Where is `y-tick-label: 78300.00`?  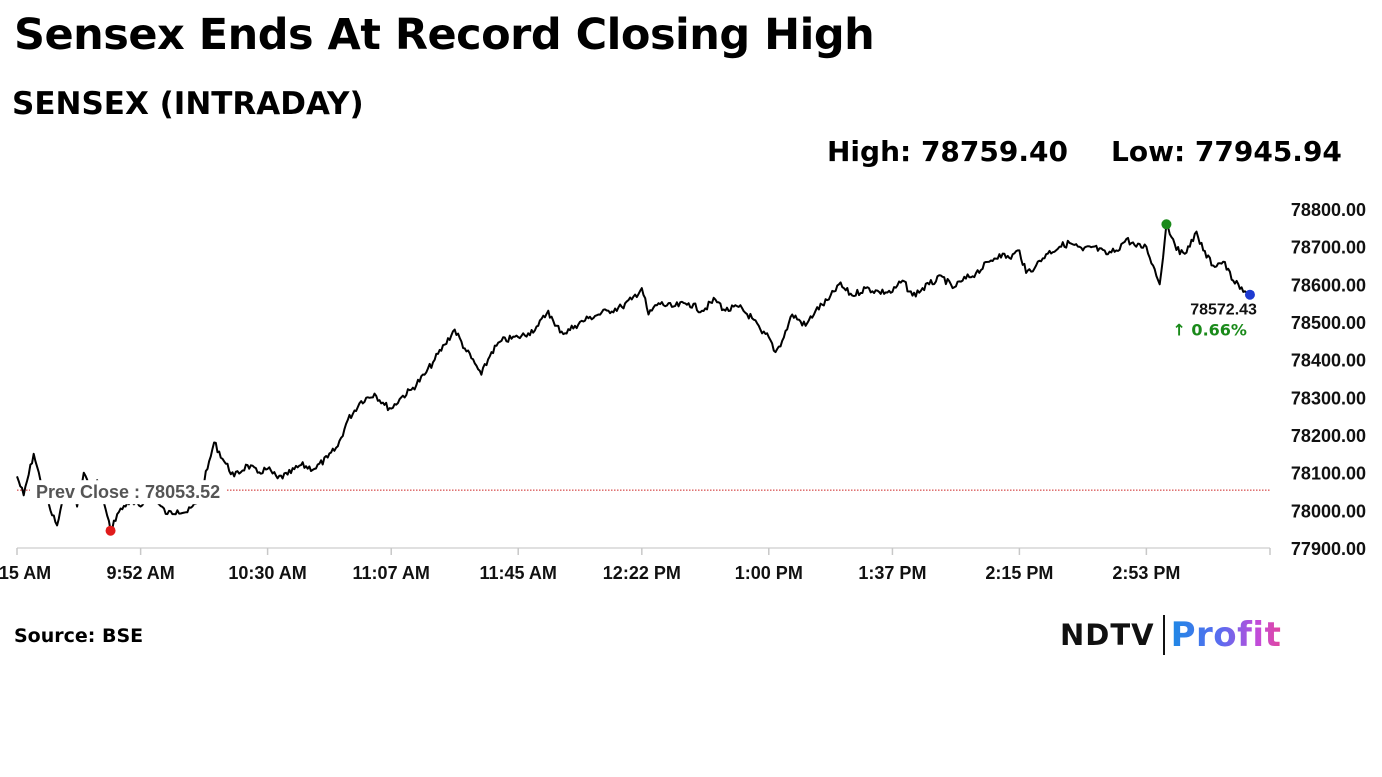 y-tick-label: 78300.00 is located at coordinates (1328, 398).